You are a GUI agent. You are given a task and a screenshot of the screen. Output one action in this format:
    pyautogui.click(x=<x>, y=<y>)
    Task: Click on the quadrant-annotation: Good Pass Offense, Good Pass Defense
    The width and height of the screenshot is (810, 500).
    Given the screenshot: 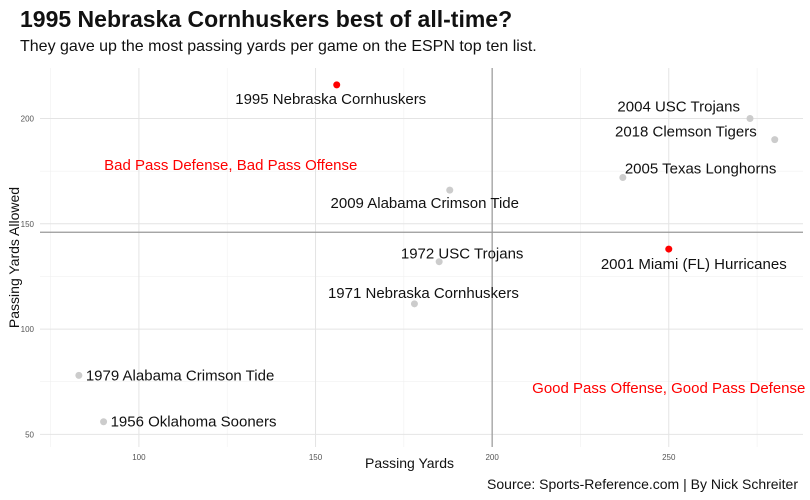 What is the action you would take?
    pyautogui.click(x=668, y=388)
    